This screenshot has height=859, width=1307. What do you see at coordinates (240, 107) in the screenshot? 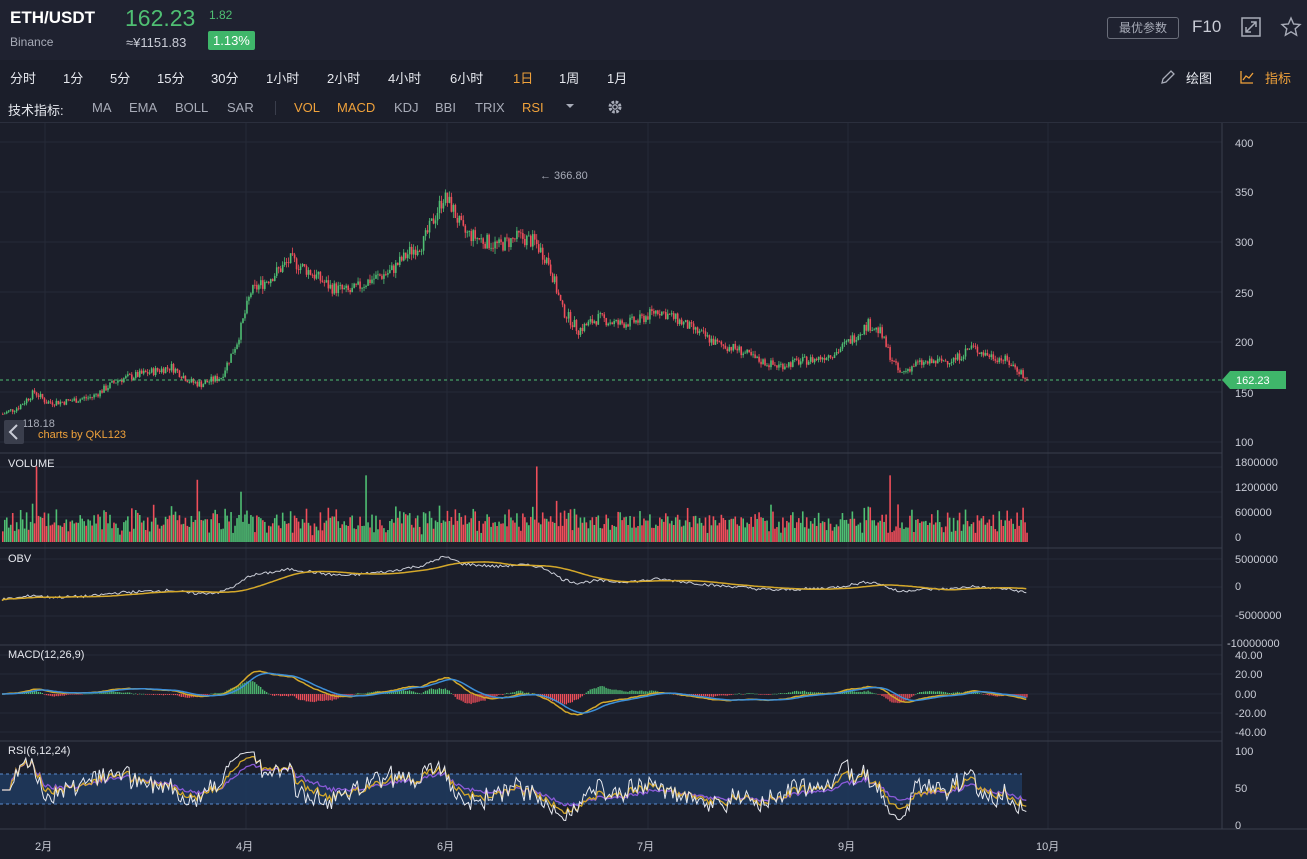
I see `indicator-sar: SAR` at bounding box center [240, 107].